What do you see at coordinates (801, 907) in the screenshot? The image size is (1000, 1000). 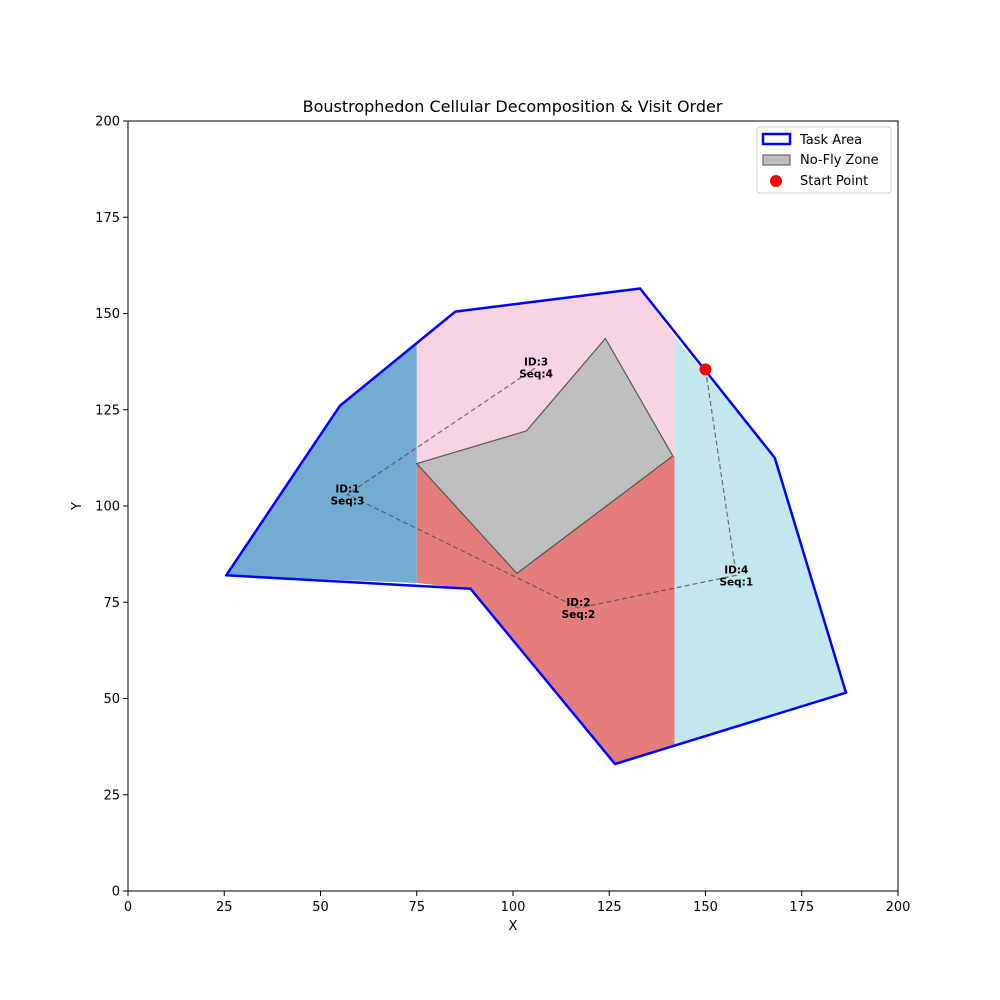 I see `x-tick-label: 175` at bounding box center [801, 907].